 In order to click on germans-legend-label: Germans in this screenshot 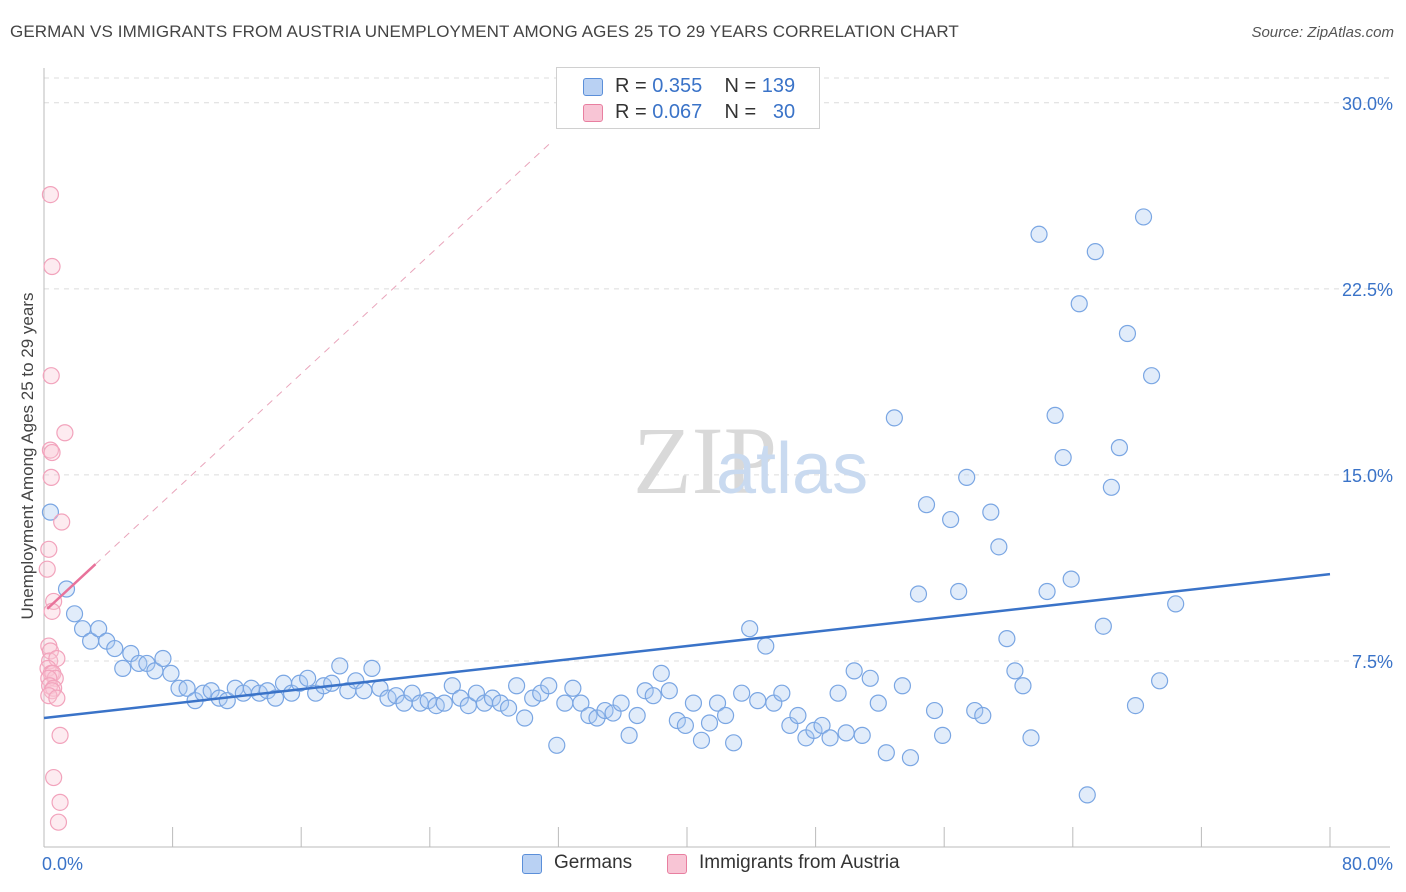, I will do `click(593, 862)`.